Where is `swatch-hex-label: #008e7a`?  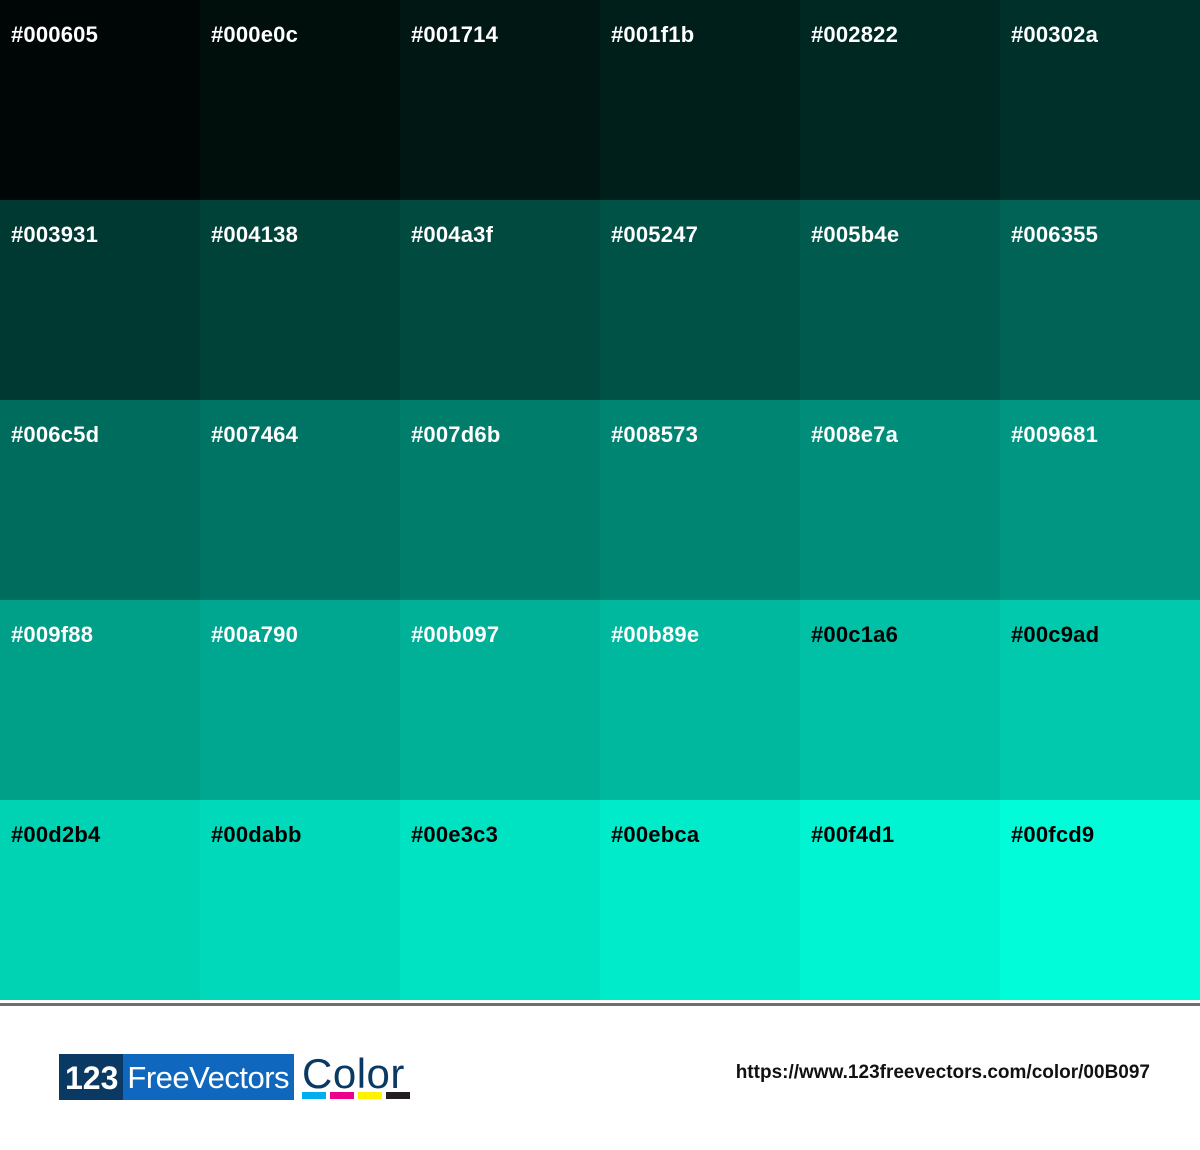 swatch-hex-label: #008e7a is located at coordinates (855, 434).